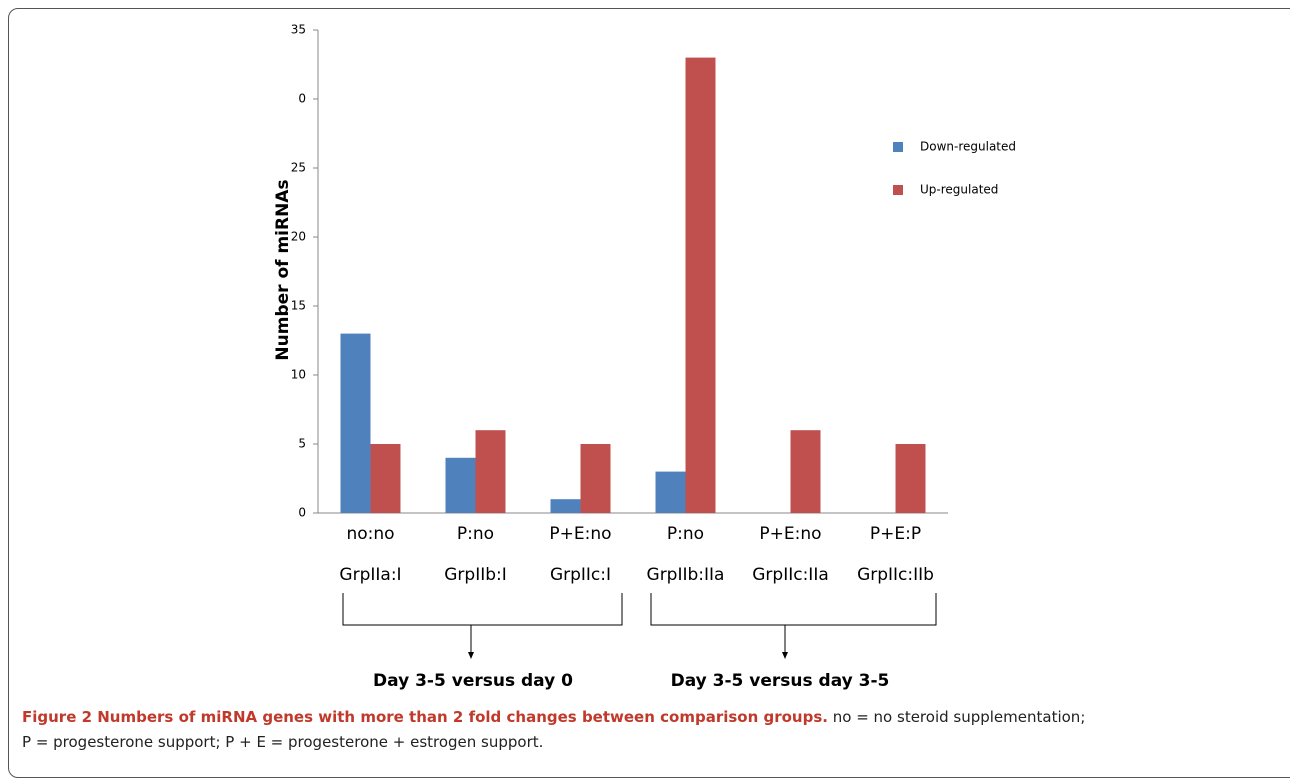 This screenshot has width=1290, height=778. Describe the element at coordinates (580, 575) in the screenshot. I see `x-tick-label: GrpIIc:I` at that location.